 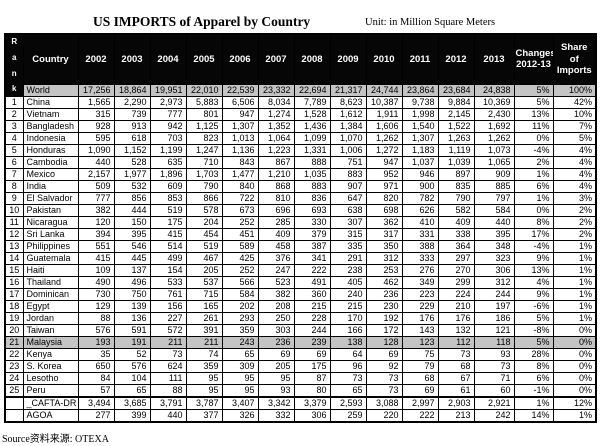 What do you see at coordinates (456, 282) in the screenshot?
I see `value-cell: 299` at bounding box center [456, 282].